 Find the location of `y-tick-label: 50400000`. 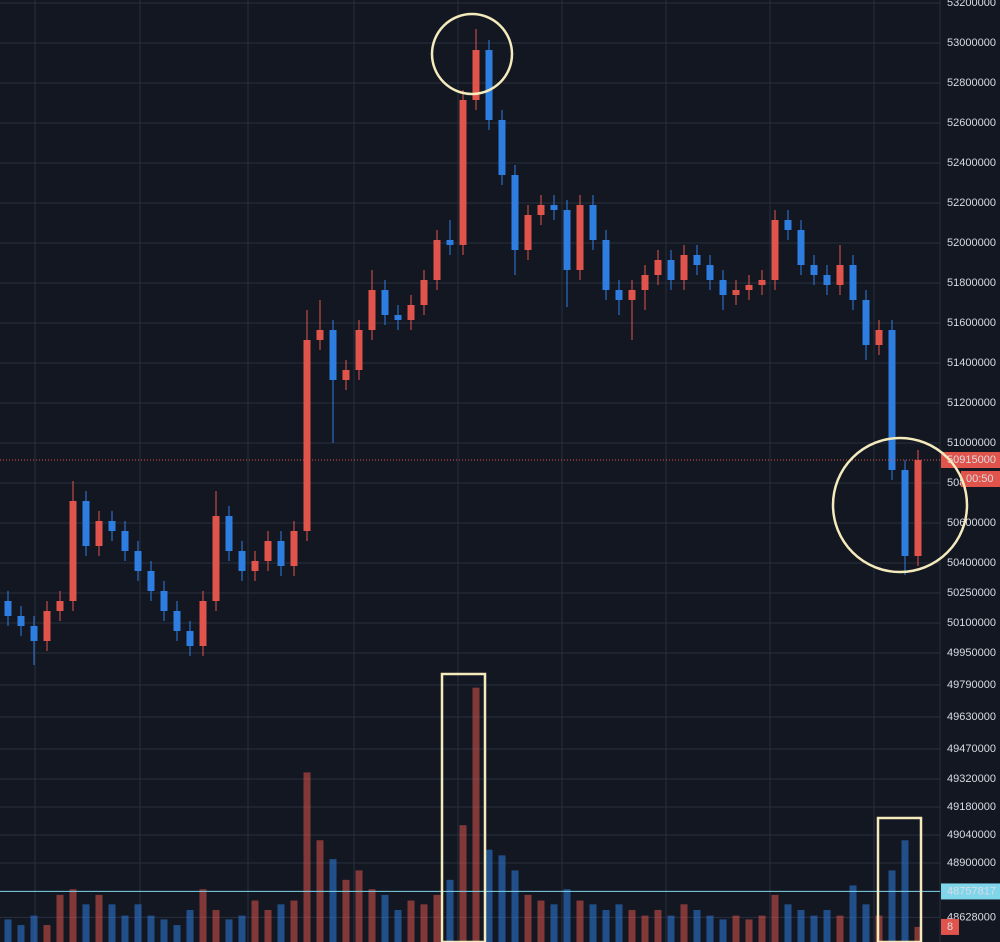

y-tick-label: 50400000 is located at coordinates (971, 563).